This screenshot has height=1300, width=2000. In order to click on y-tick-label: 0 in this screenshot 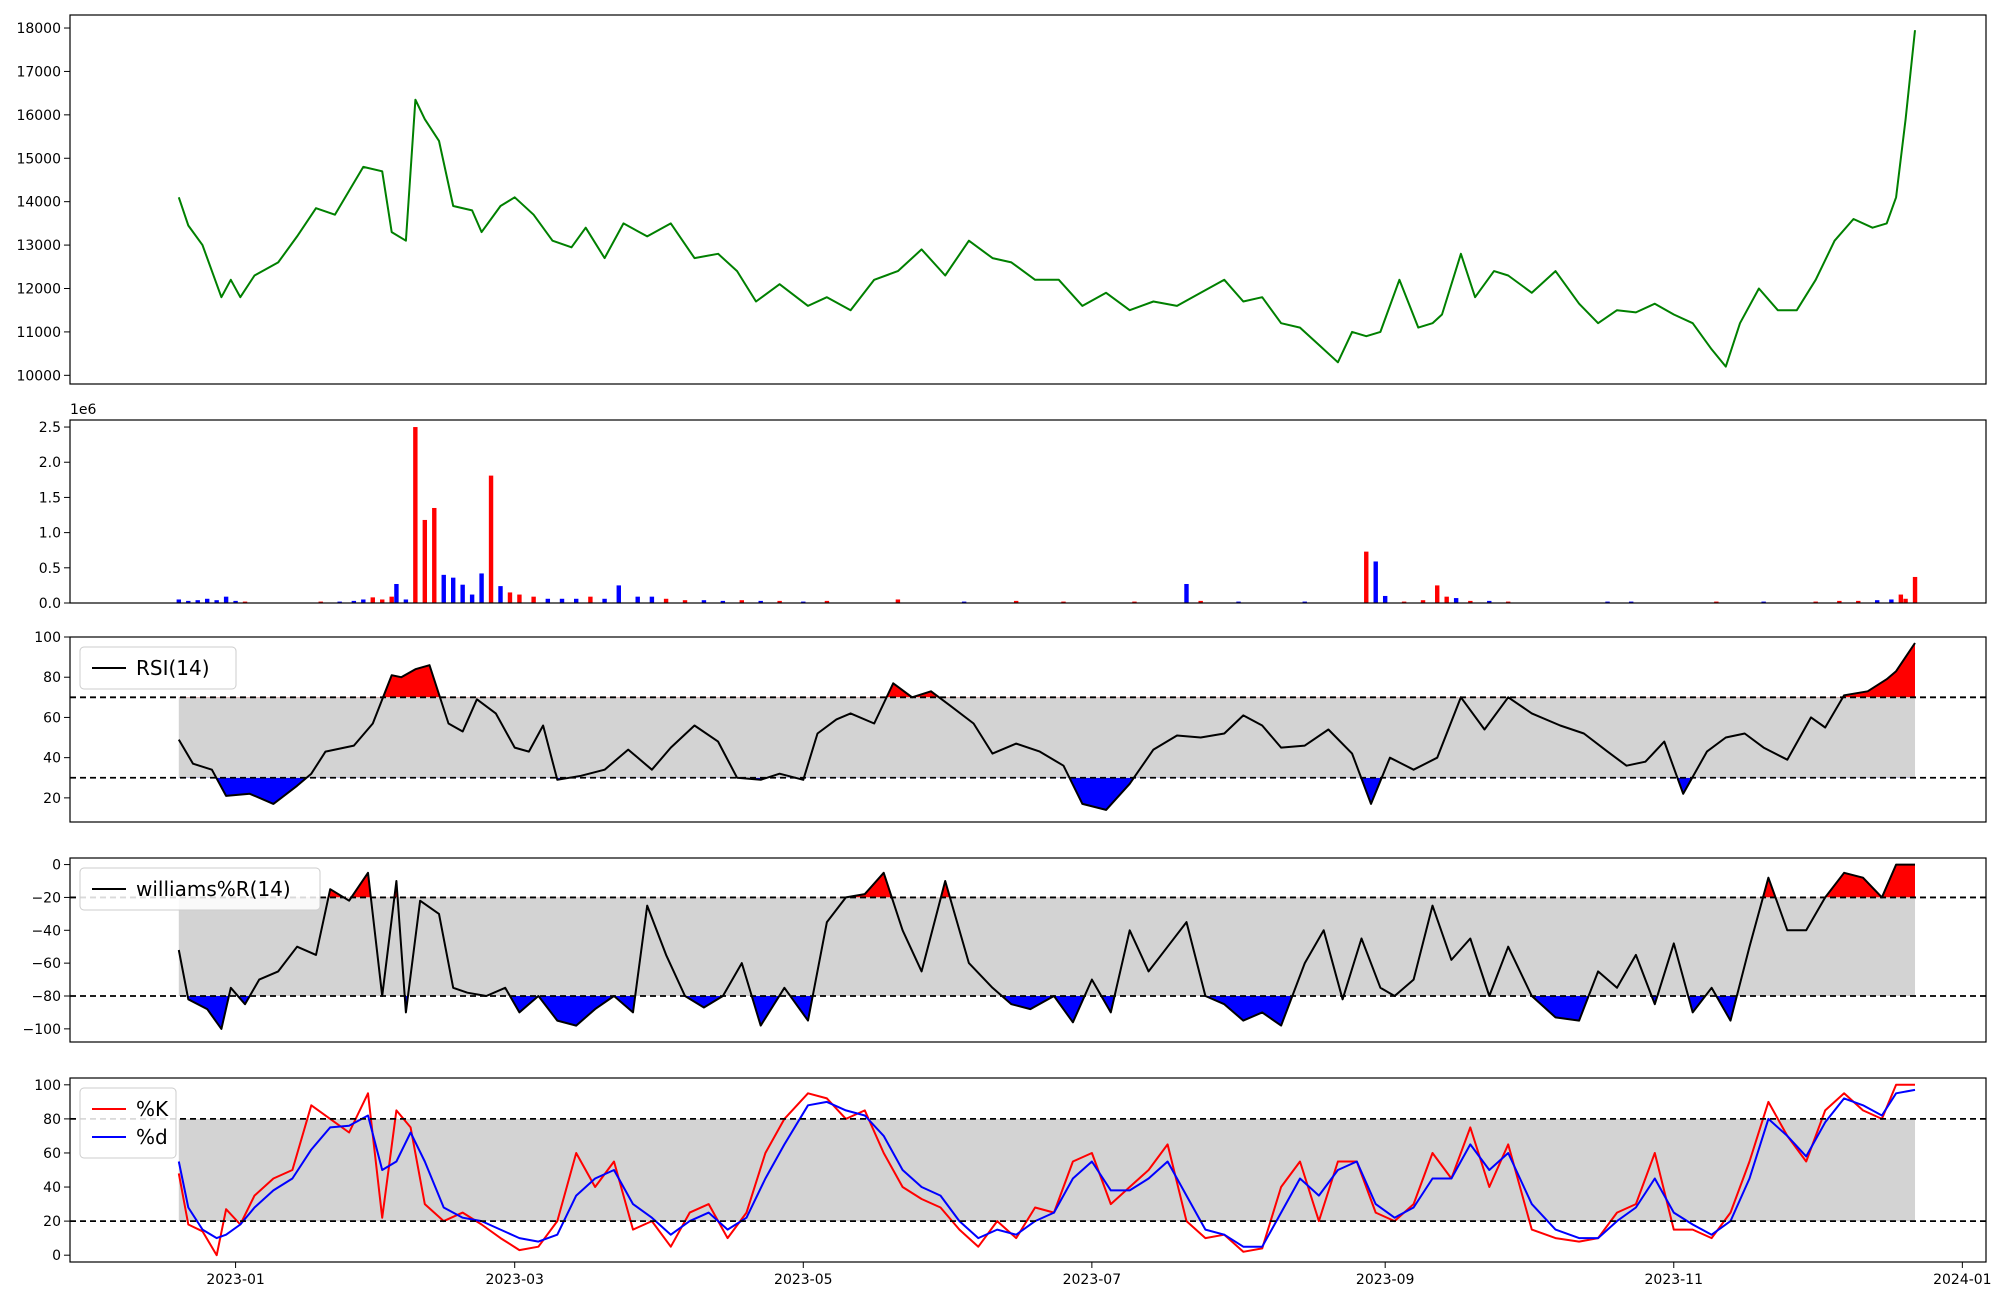, I will do `click(56, 866)`.